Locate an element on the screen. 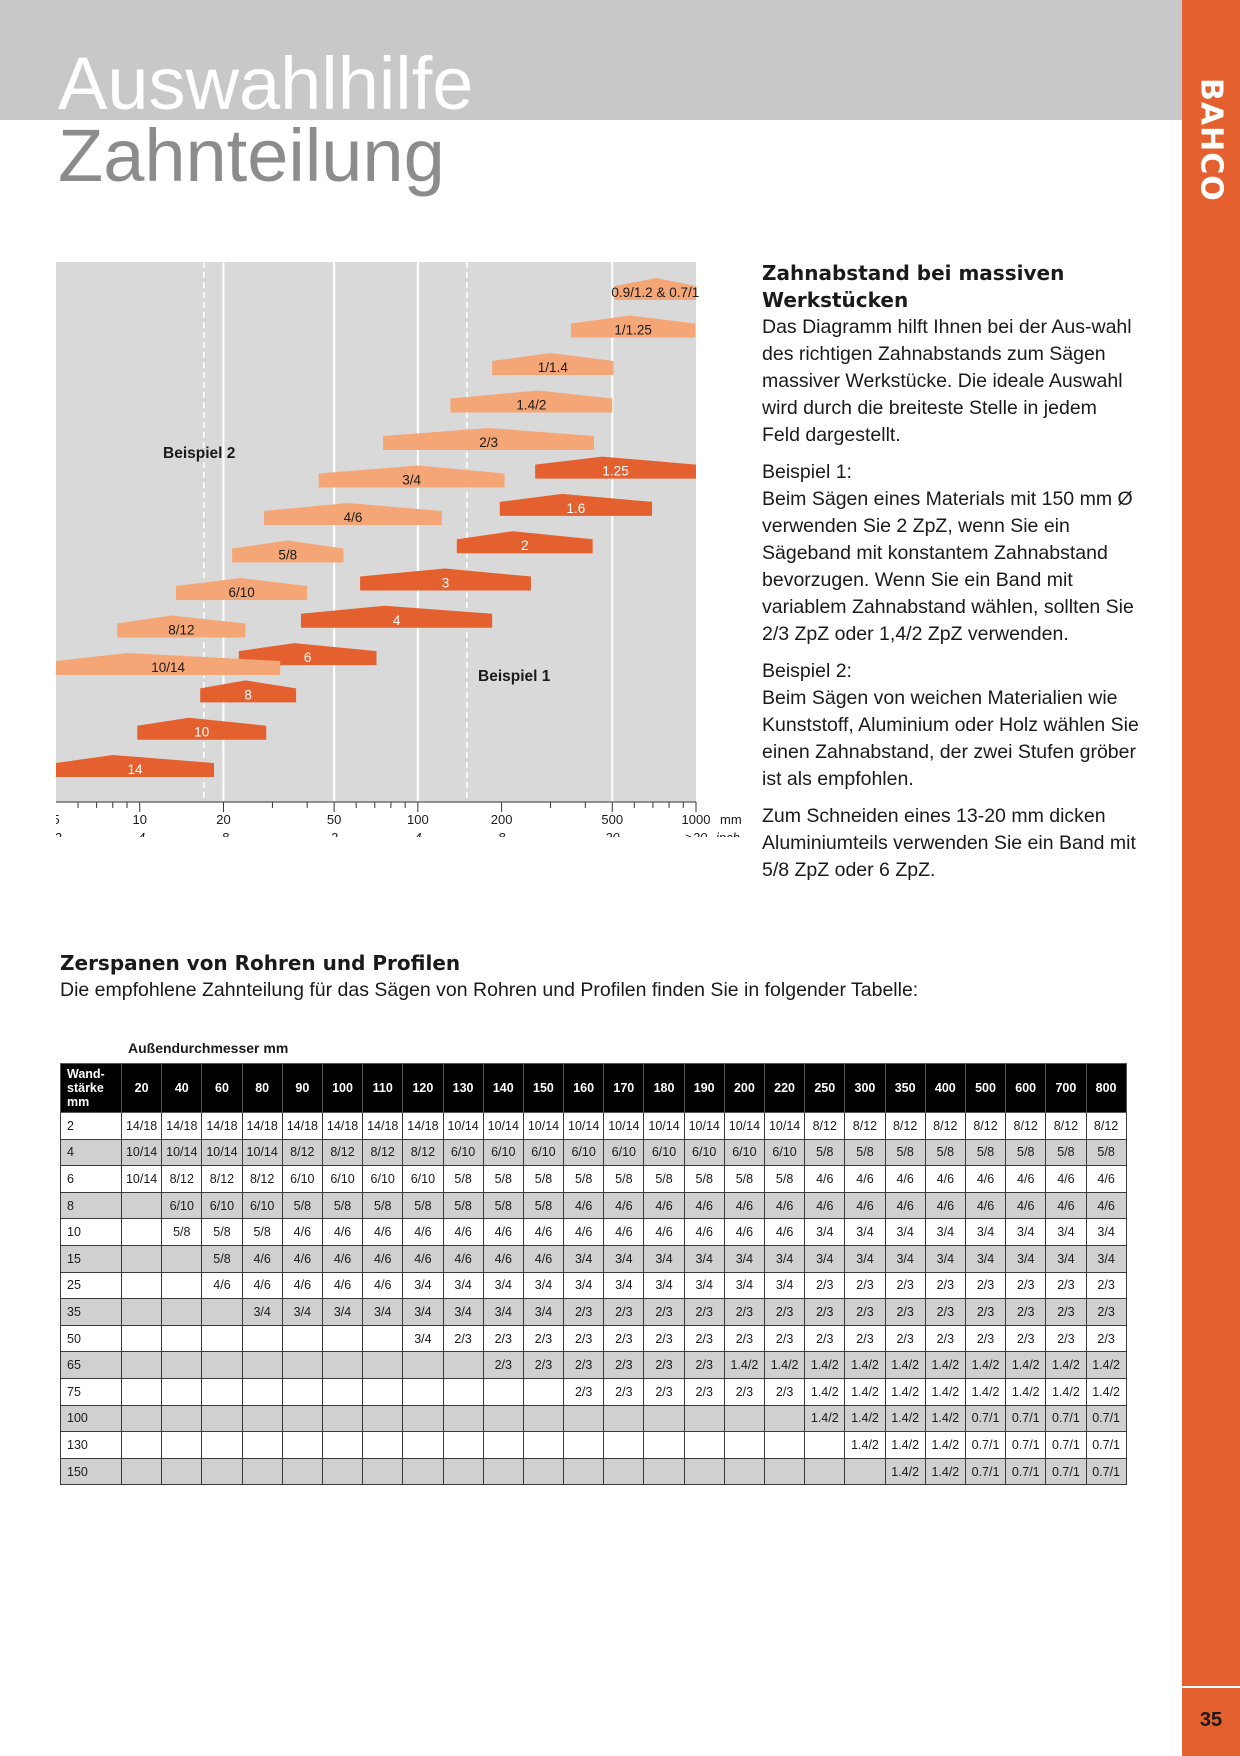  constant-pitch-band-label: 8 is located at coordinates (248, 694).